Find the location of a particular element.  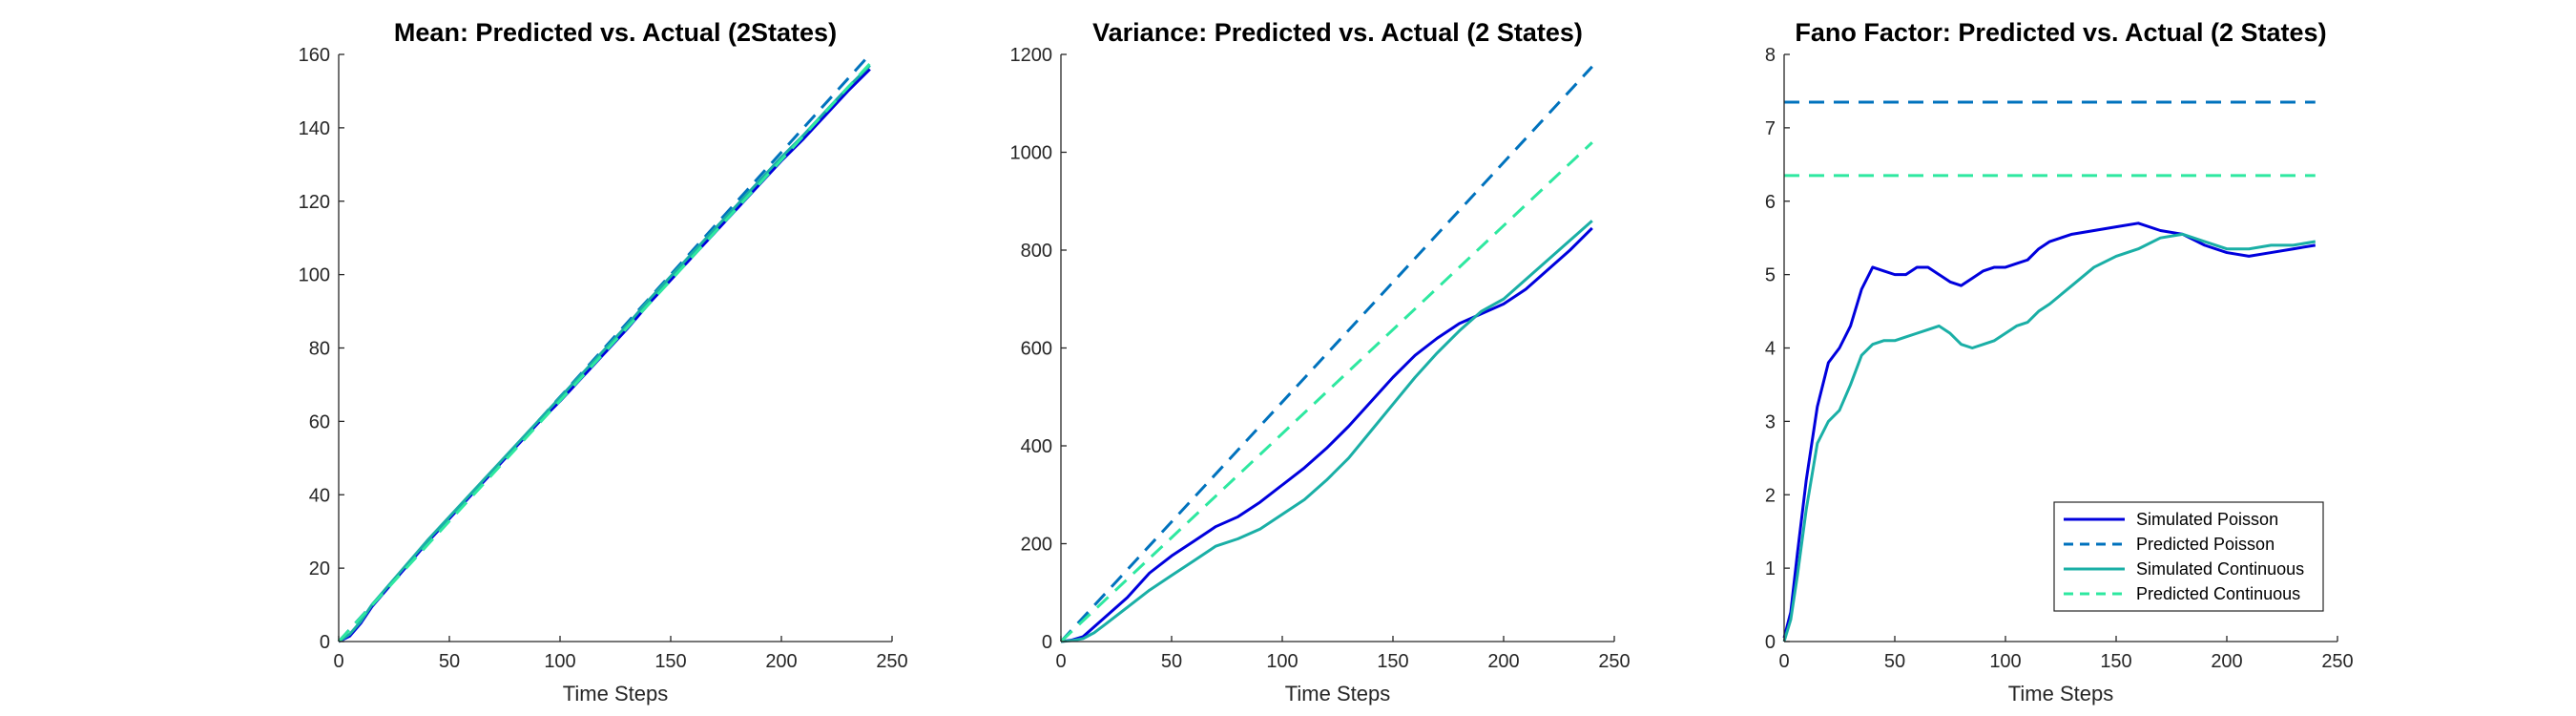

y-tick-label: 160 is located at coordinates (314, 55).